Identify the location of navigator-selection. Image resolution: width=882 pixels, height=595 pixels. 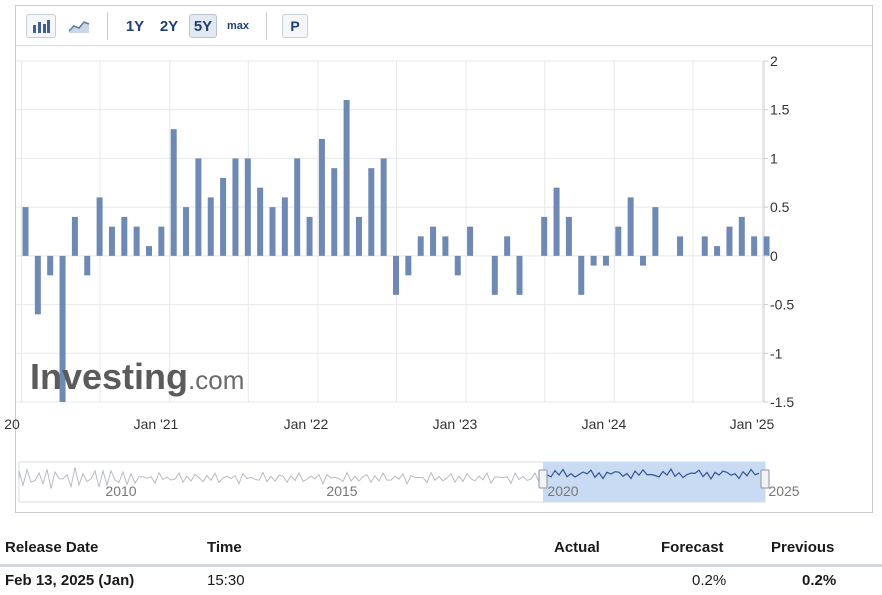
(654, 482).